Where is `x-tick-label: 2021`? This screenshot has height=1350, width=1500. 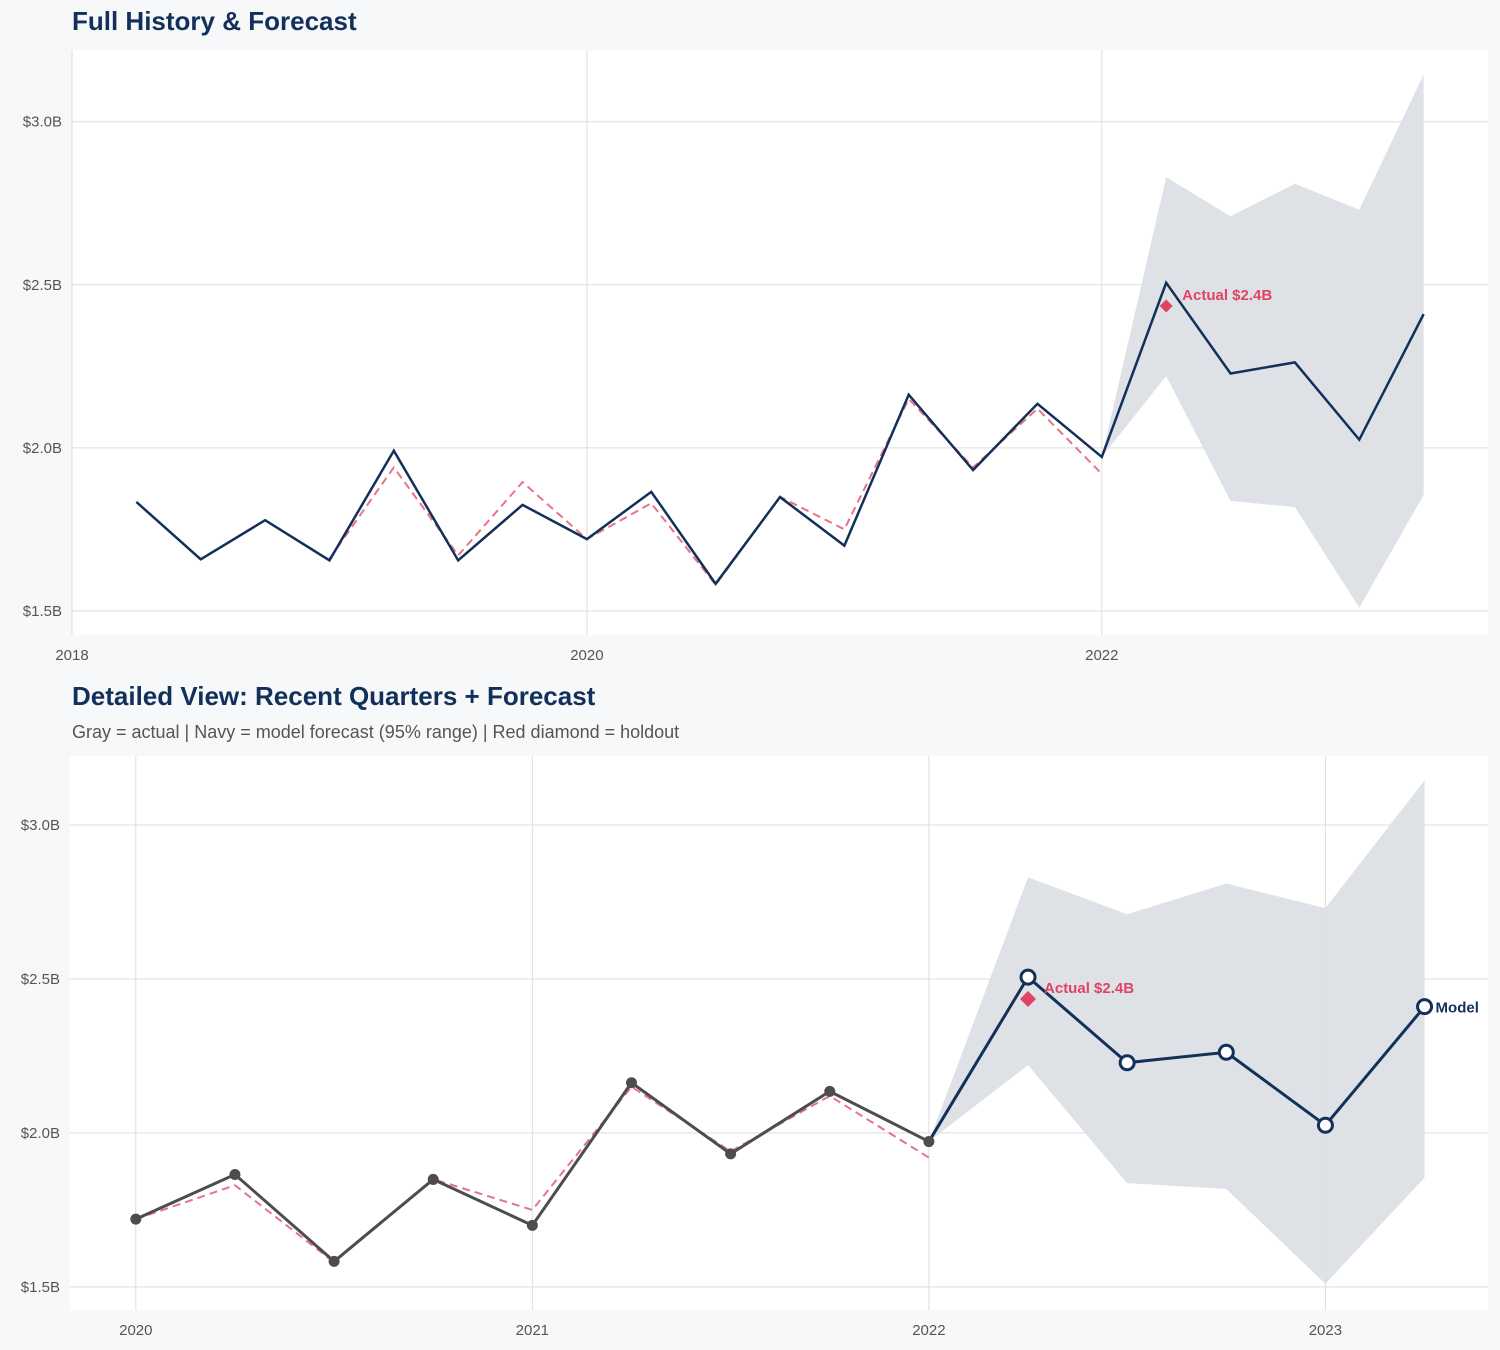 x-tick-label: 2021 is located at coordinates (532, 1330).